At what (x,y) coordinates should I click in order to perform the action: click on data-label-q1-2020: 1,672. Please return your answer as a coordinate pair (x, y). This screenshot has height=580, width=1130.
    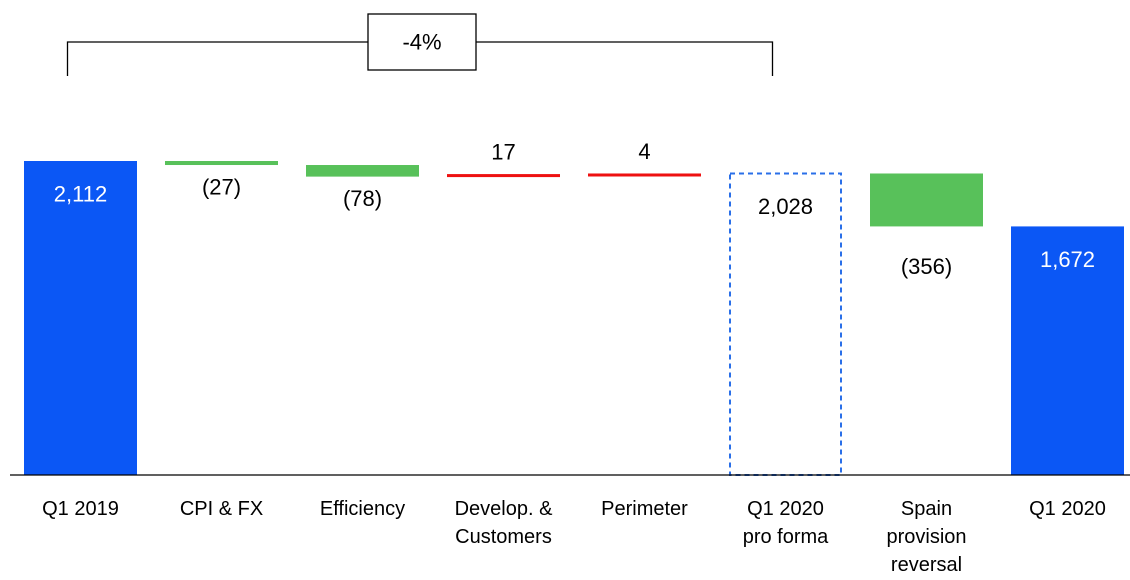
    Looking at the image, I should click on (1067, 259).